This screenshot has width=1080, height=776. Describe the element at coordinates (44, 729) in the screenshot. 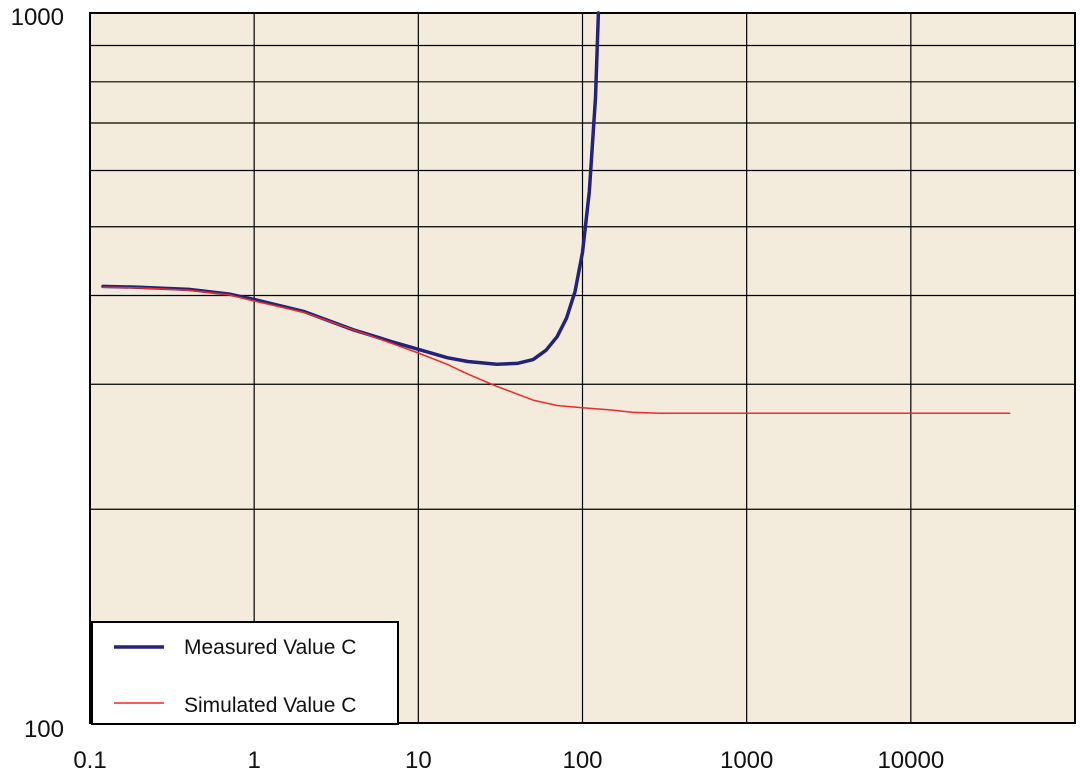

I see `y-tick-label: 100` at that location.